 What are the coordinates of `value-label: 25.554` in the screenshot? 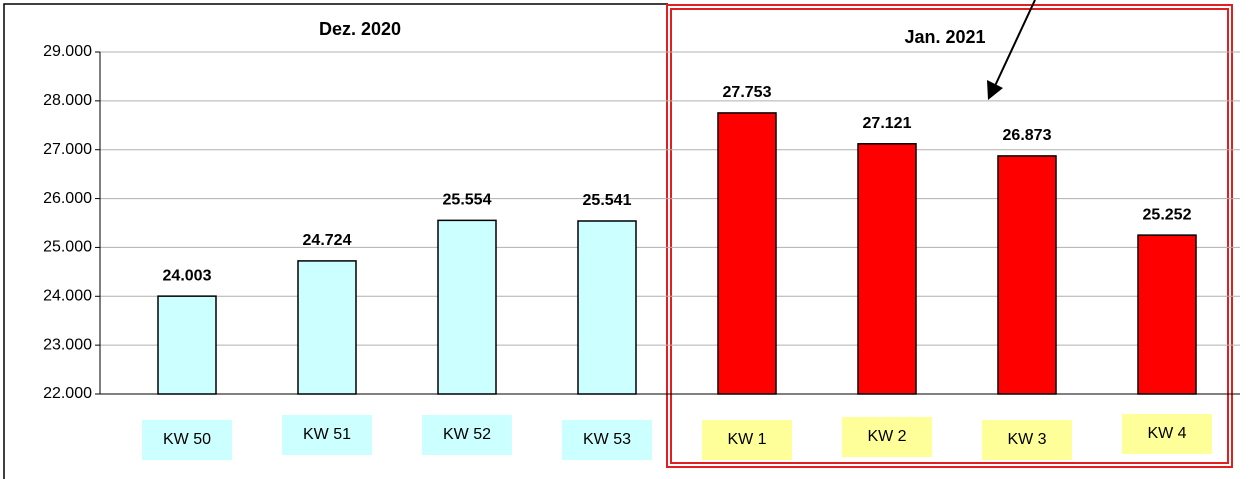 It's located at (467, 200).